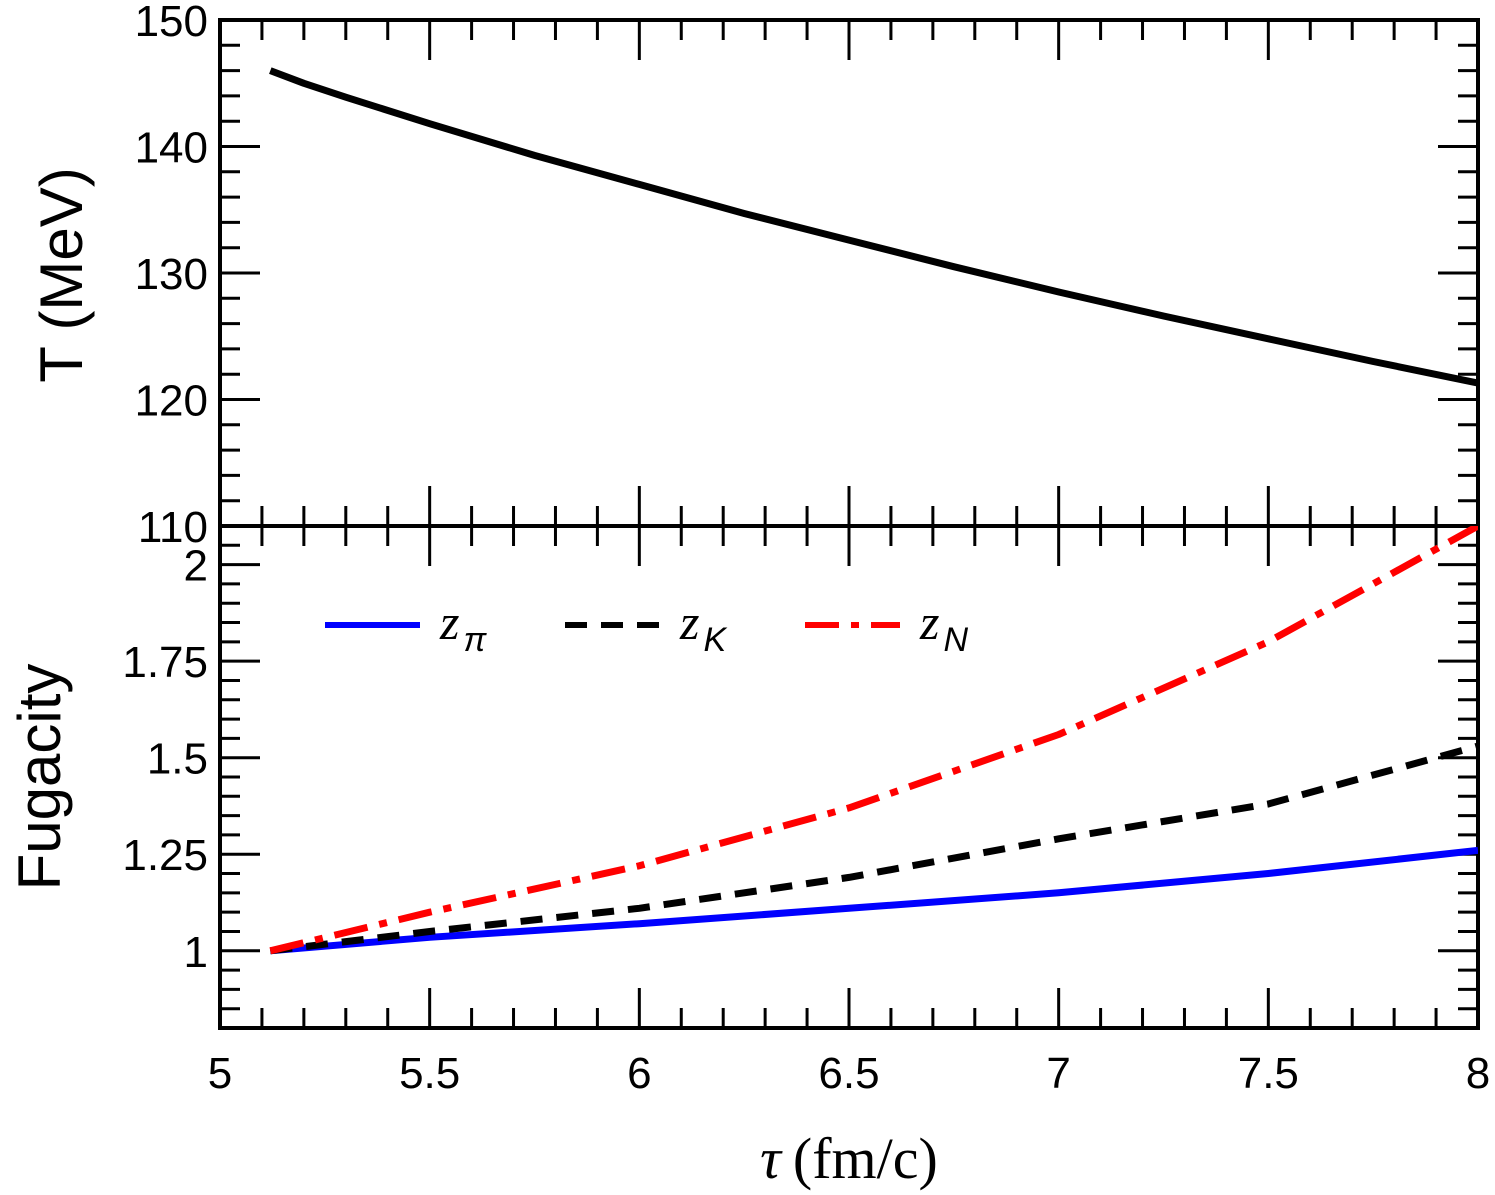 This screenshot has width=1495, height=1195. What do you see at coordinates (177, 759) in the screenshot?
I see `y-tick-label: 1.5` at bounding box center [177, 759].